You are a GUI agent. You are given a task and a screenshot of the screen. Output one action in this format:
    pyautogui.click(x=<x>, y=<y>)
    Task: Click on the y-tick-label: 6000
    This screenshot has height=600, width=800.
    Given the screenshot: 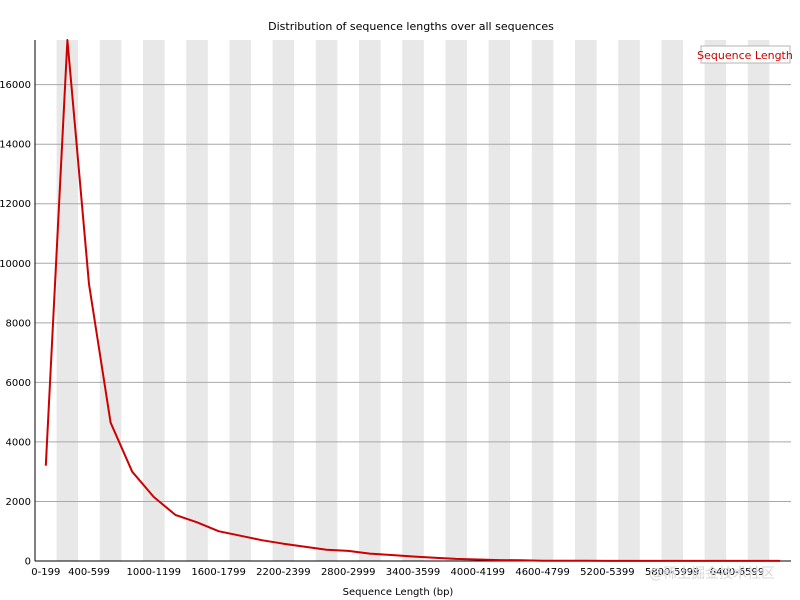 What is the action you would take?
    pyautogui.click(x=18, y=383)
    